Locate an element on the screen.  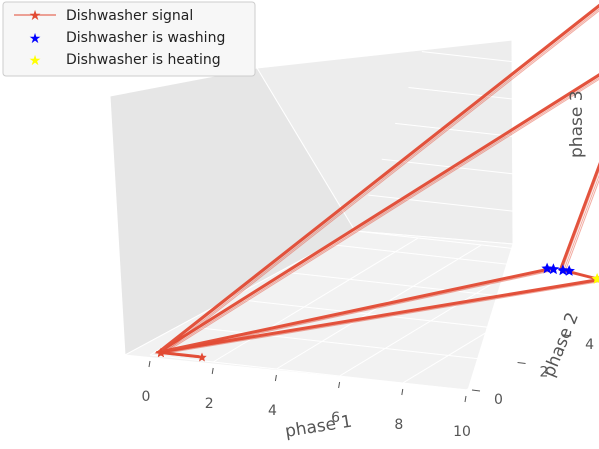
legend-item-signal: ★ Dishwasher signal is located at coordinates (103, 16).